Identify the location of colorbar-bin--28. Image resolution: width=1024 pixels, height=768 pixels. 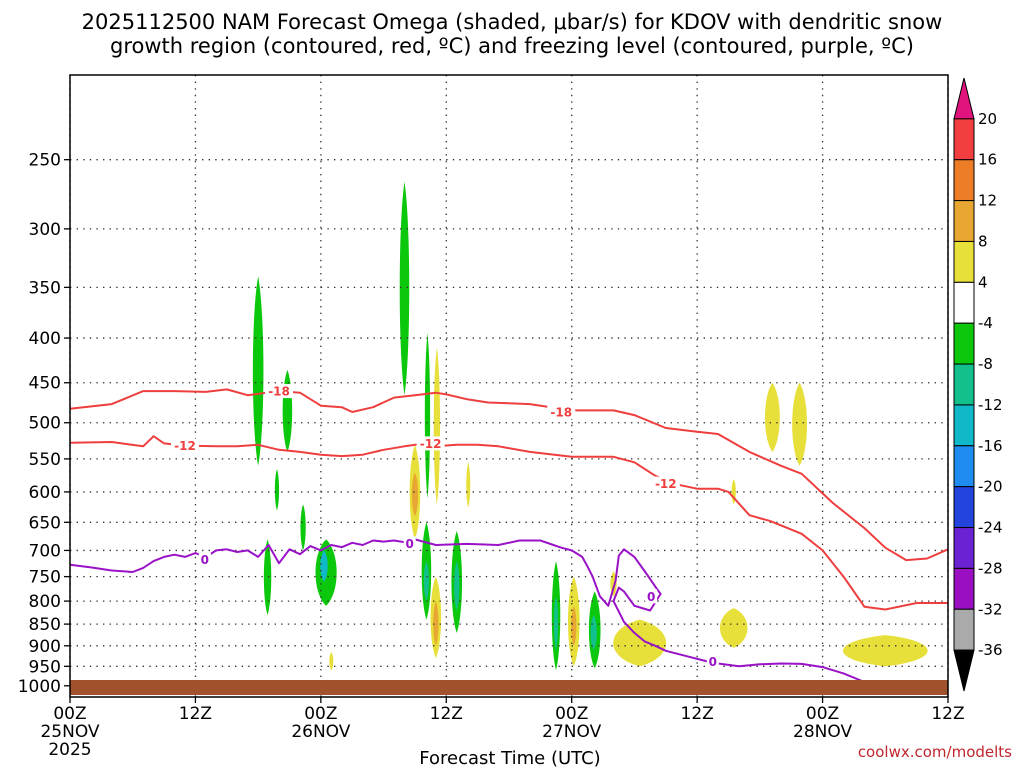
(964, 548).